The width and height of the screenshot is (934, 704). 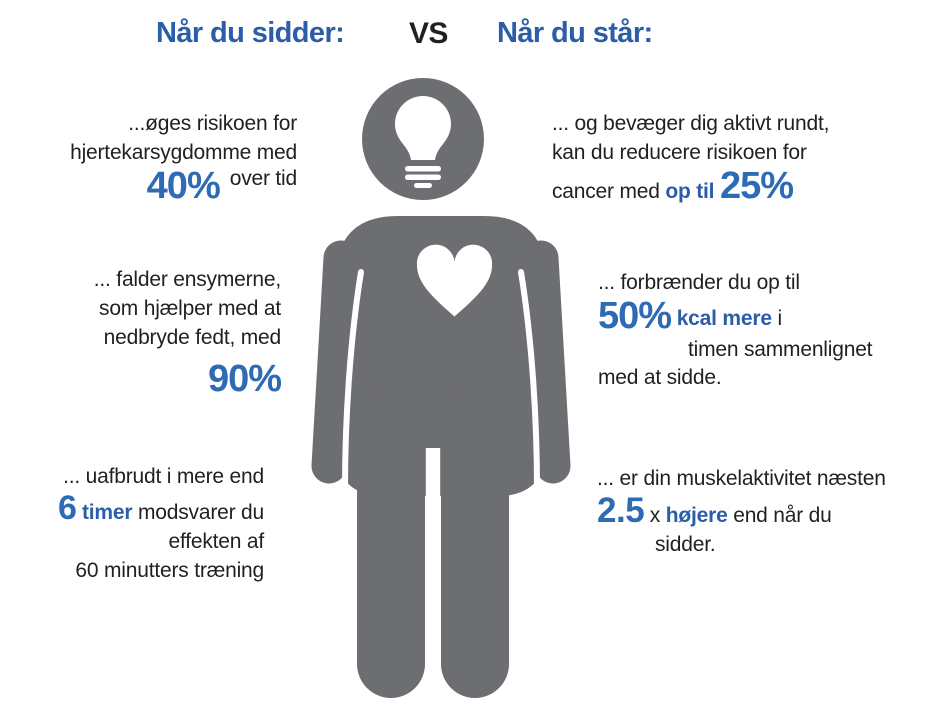 What do you see at coordinates (547, 362) in the screenshot?
I see `figure-right-arm` at bounding box center [547, 362].